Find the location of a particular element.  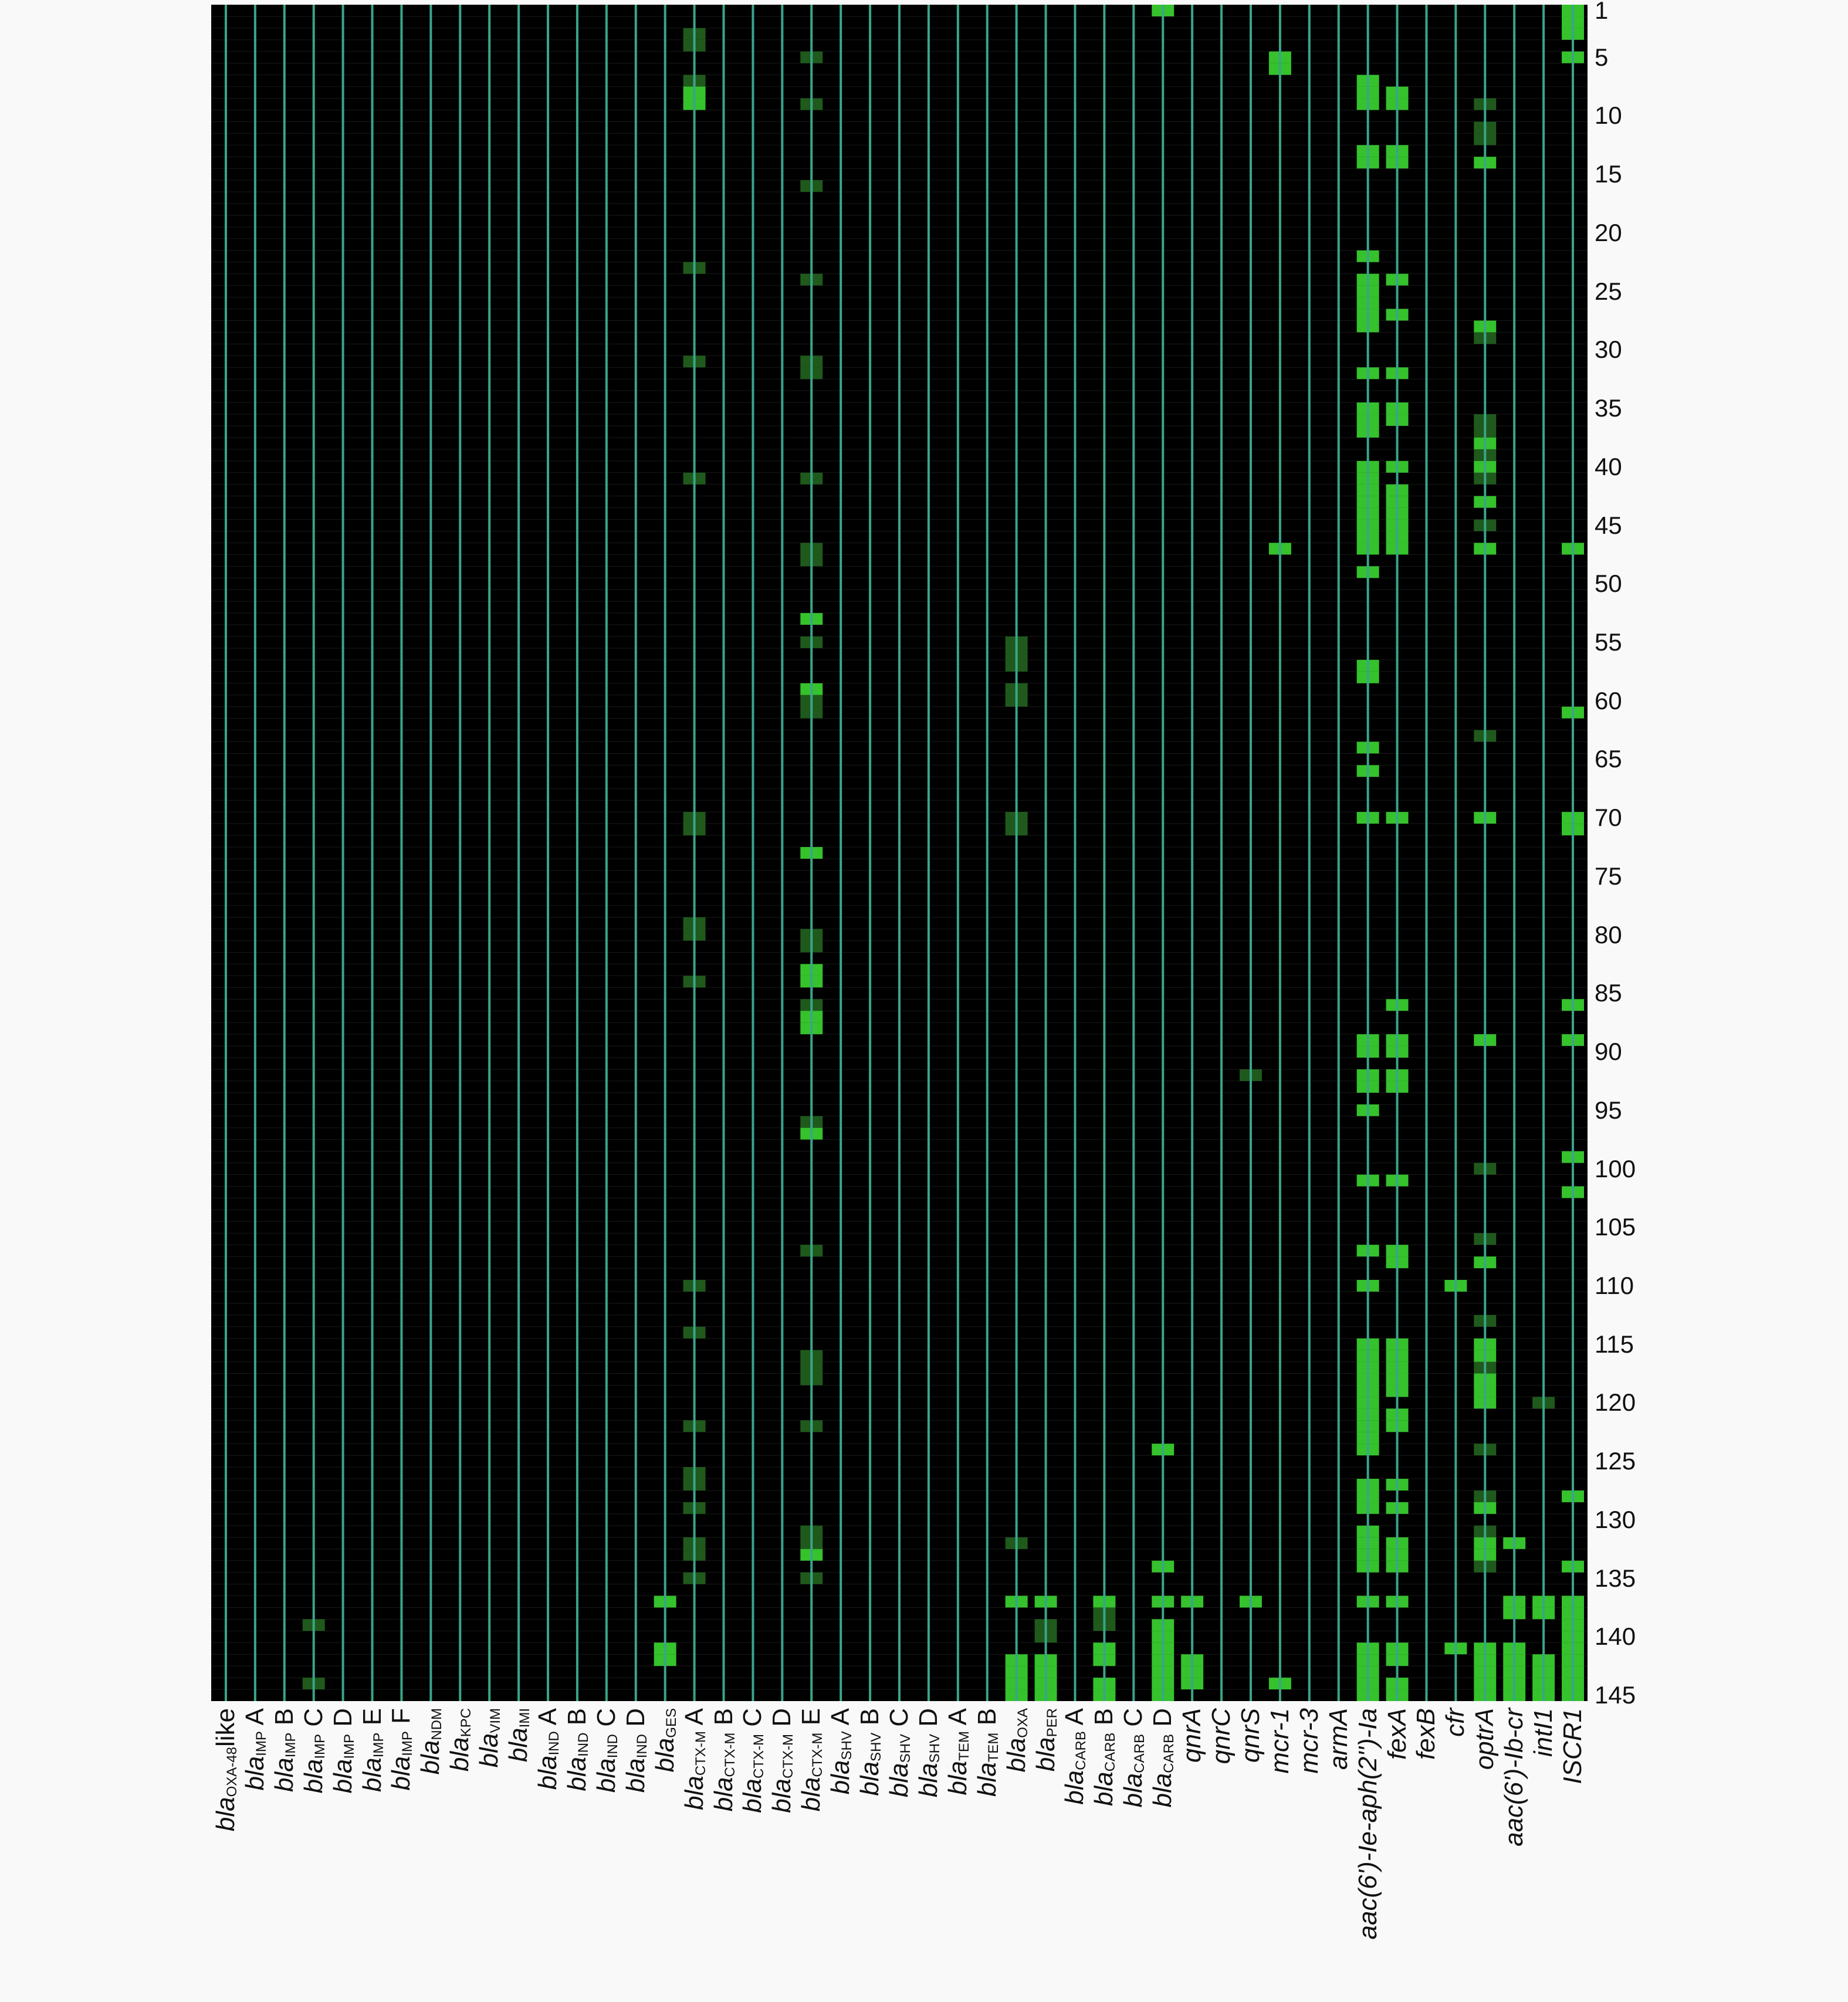

row-tick-label: 135 is located at coordinates (1615, 1578).